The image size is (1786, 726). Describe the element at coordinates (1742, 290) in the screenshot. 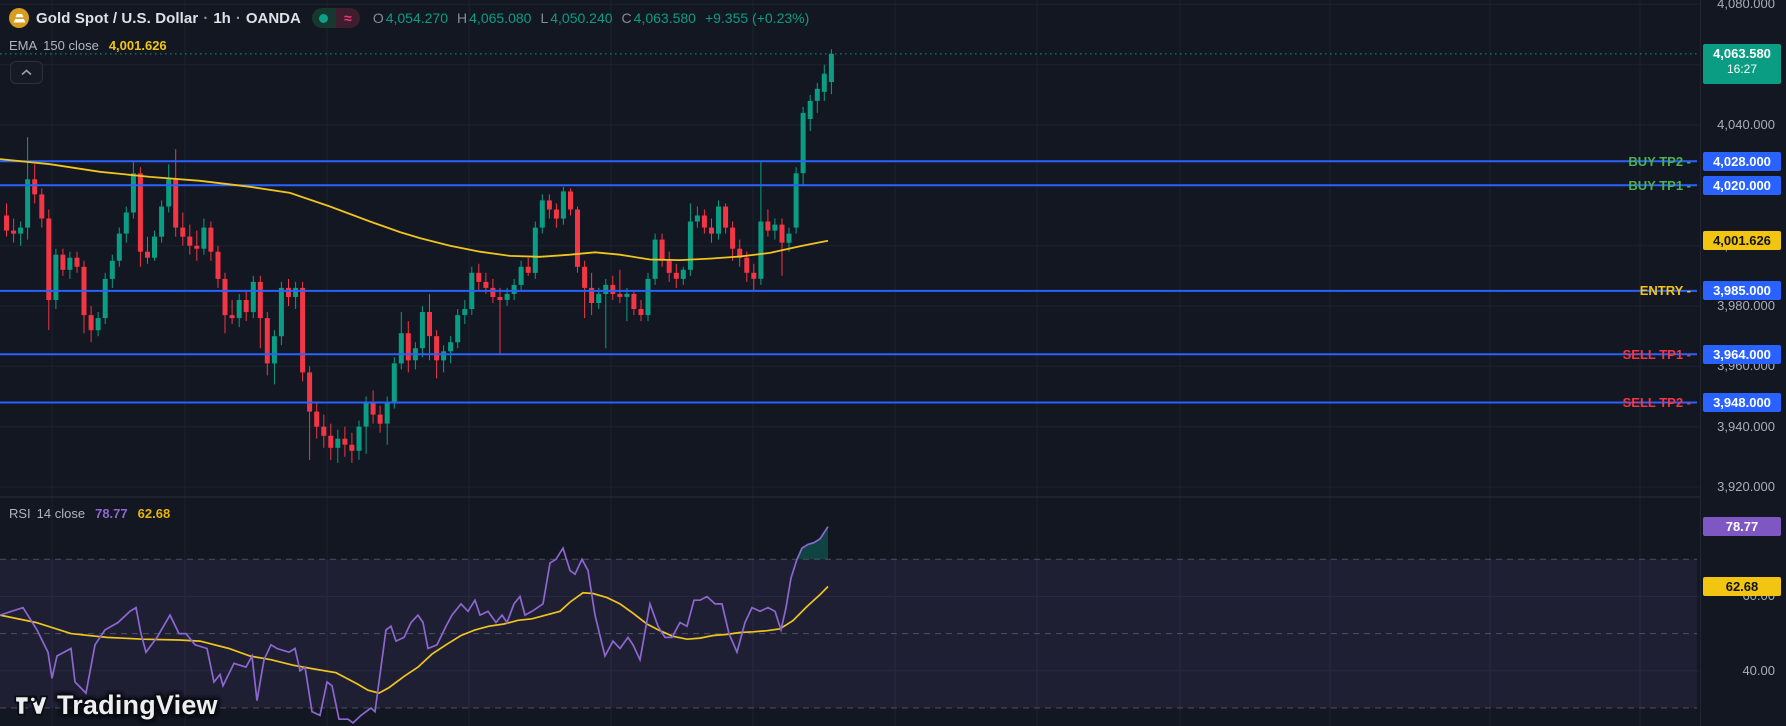

I see `level-price-badge-entry: 3,985.000` at that location.